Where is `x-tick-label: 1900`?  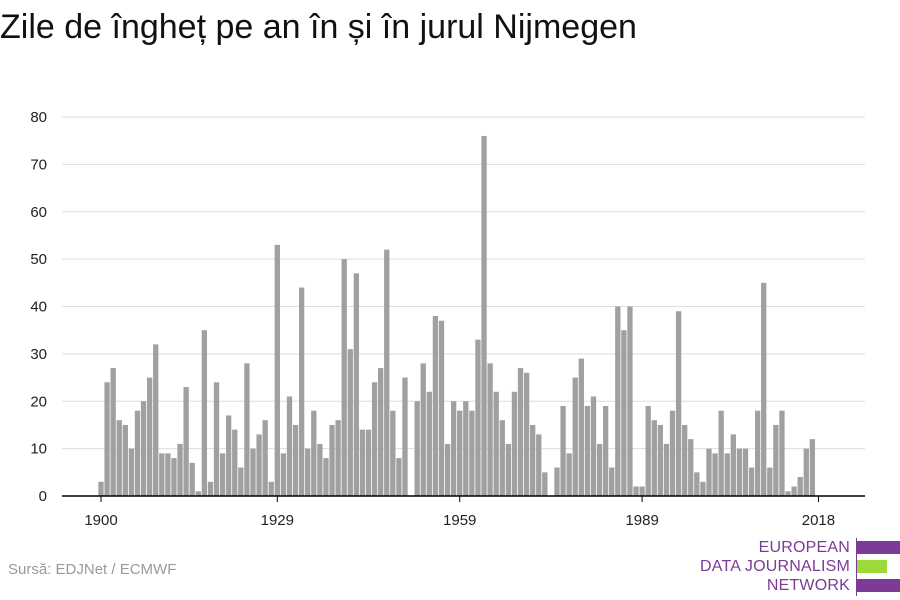 x-tick-label: 1900 is located at coordinates (100, 520).